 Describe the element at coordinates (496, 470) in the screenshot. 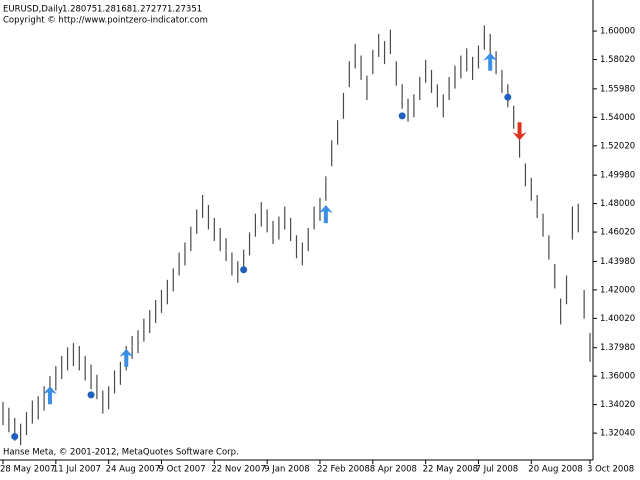

I see `x-tick-label: 7 Jul 2008` at that location.